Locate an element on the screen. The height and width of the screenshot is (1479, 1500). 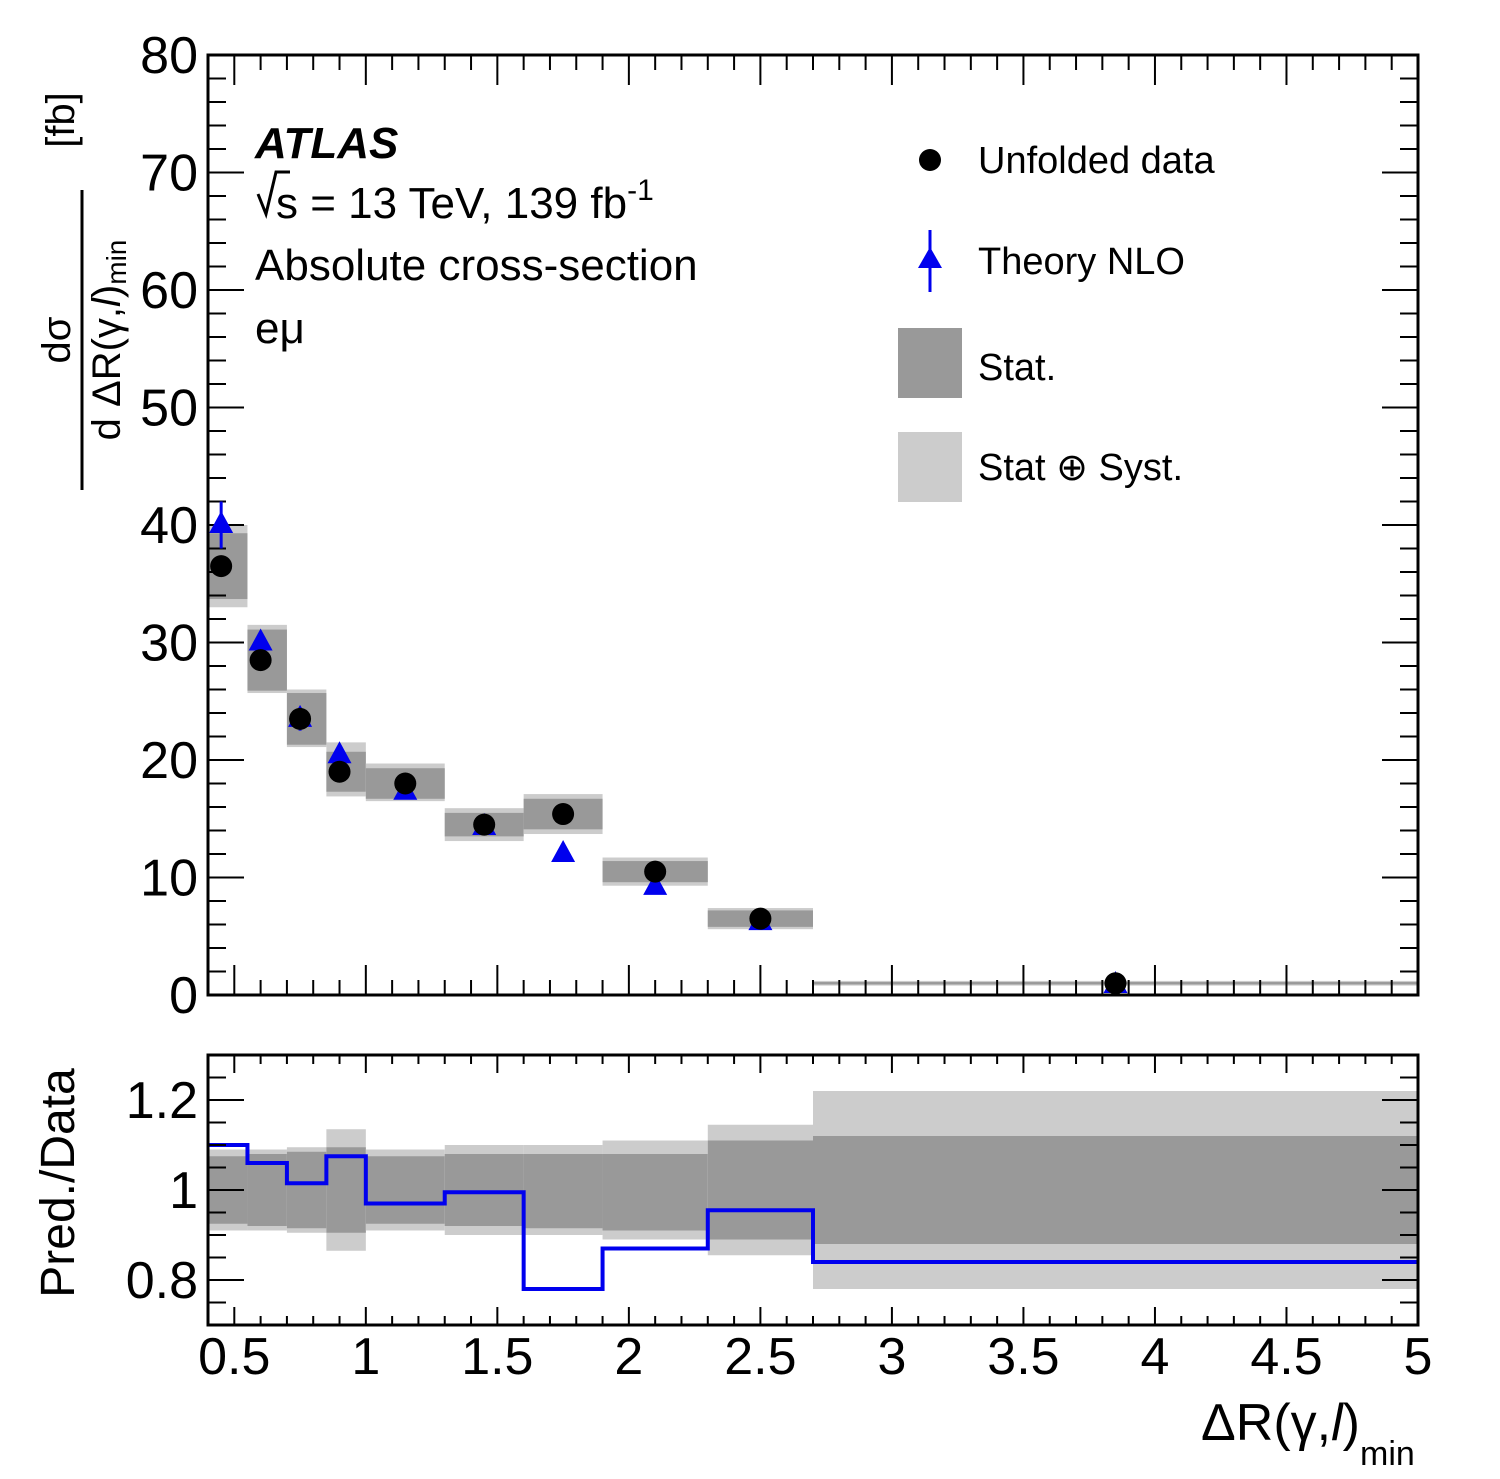
x-tick-label: 1.5 is located at coordinates (497, 1357).